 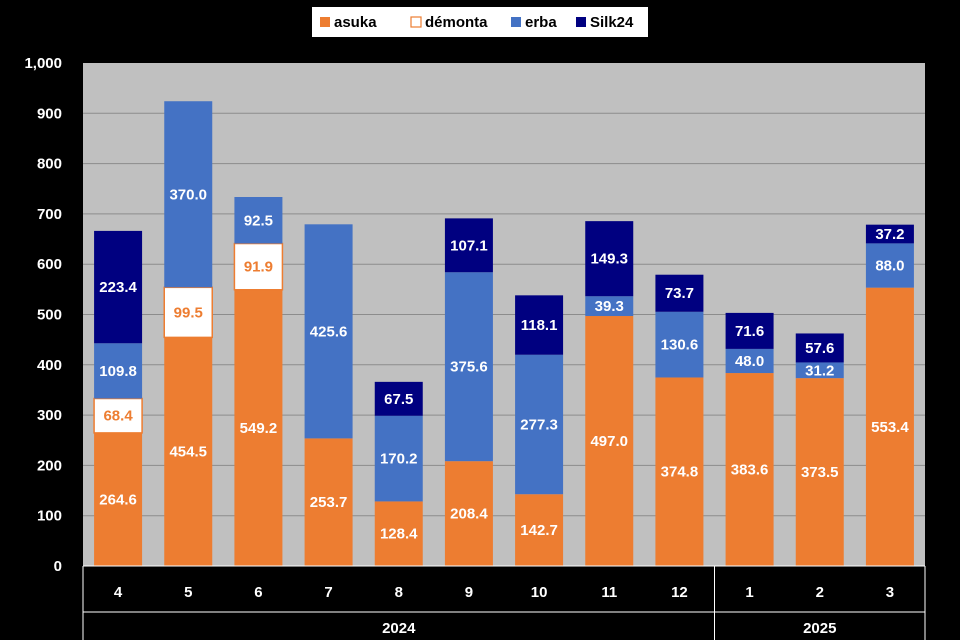 I want to click on data-label: 107.1, so click(x=469, y=245).